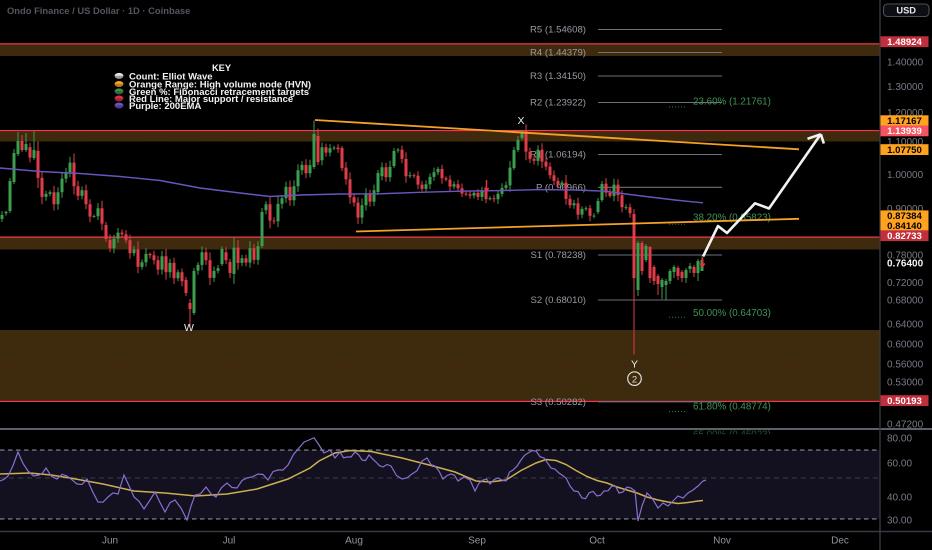  What do you see at coordinates (558, 155) in the screenshot?
I see `svg-text: R1 (1.06194)` at bounding box center [558, 155].